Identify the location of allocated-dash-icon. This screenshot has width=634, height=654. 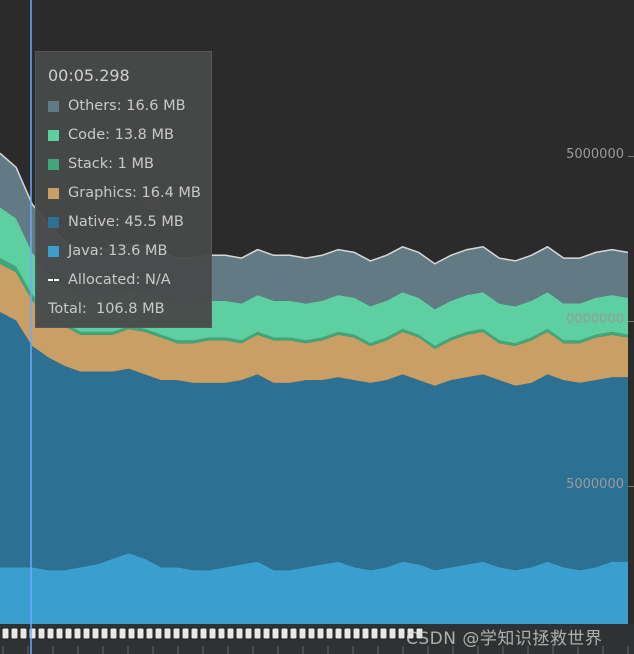
(53, 280).